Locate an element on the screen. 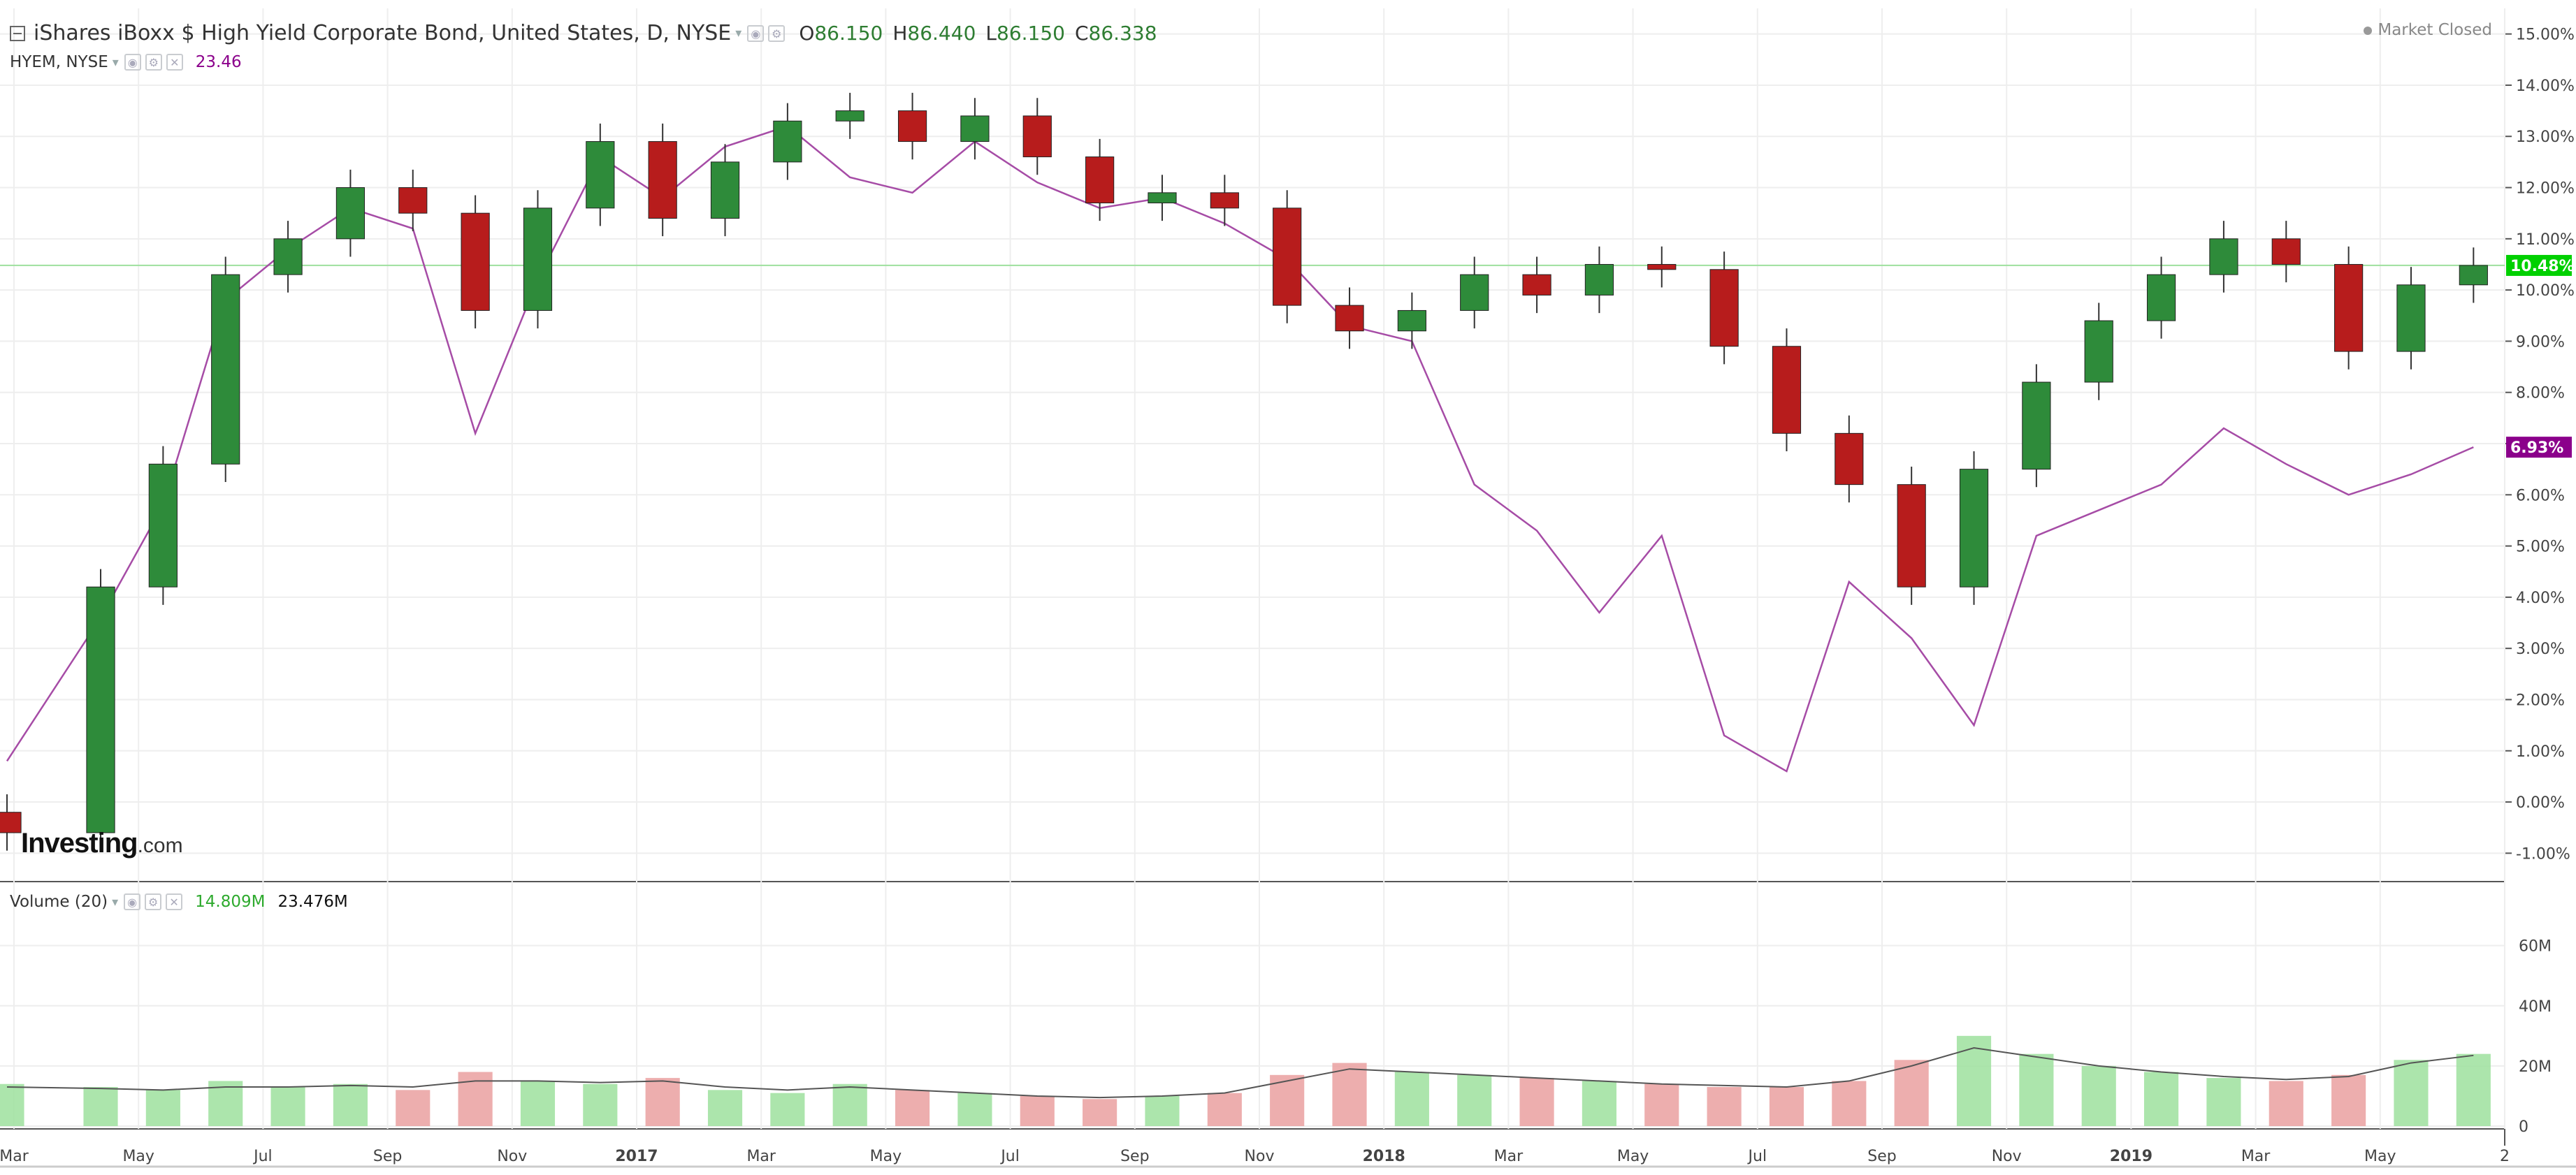  x-tick-label: 2017 is located at coordinates (637, 1156).